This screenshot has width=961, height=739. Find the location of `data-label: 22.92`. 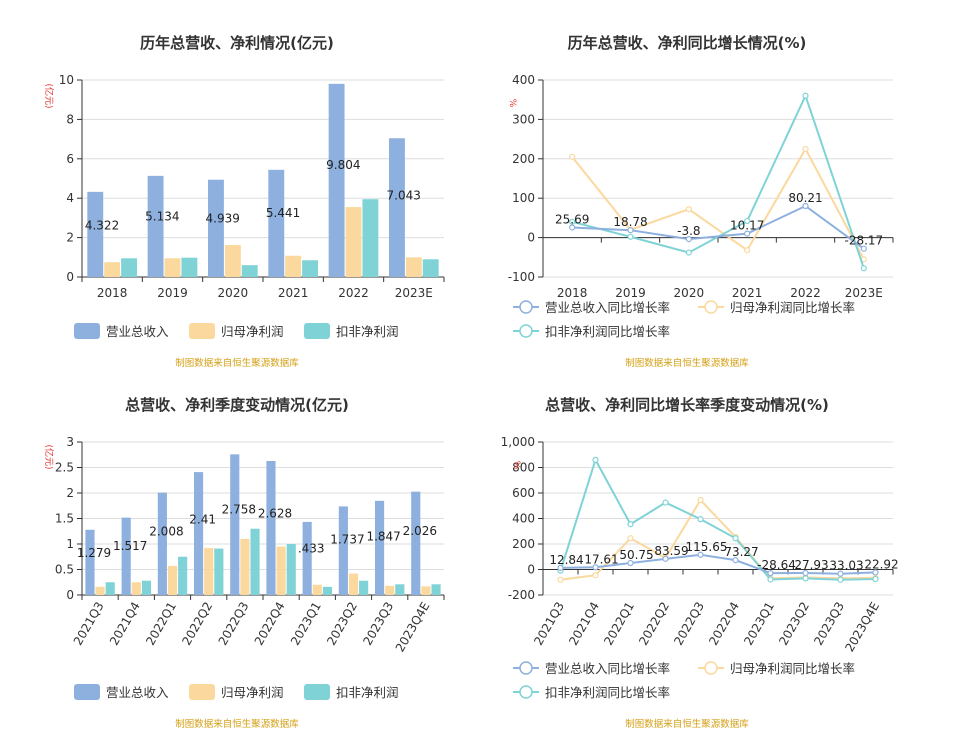

data-label: 22.92 is located at coordinates (881, 564).